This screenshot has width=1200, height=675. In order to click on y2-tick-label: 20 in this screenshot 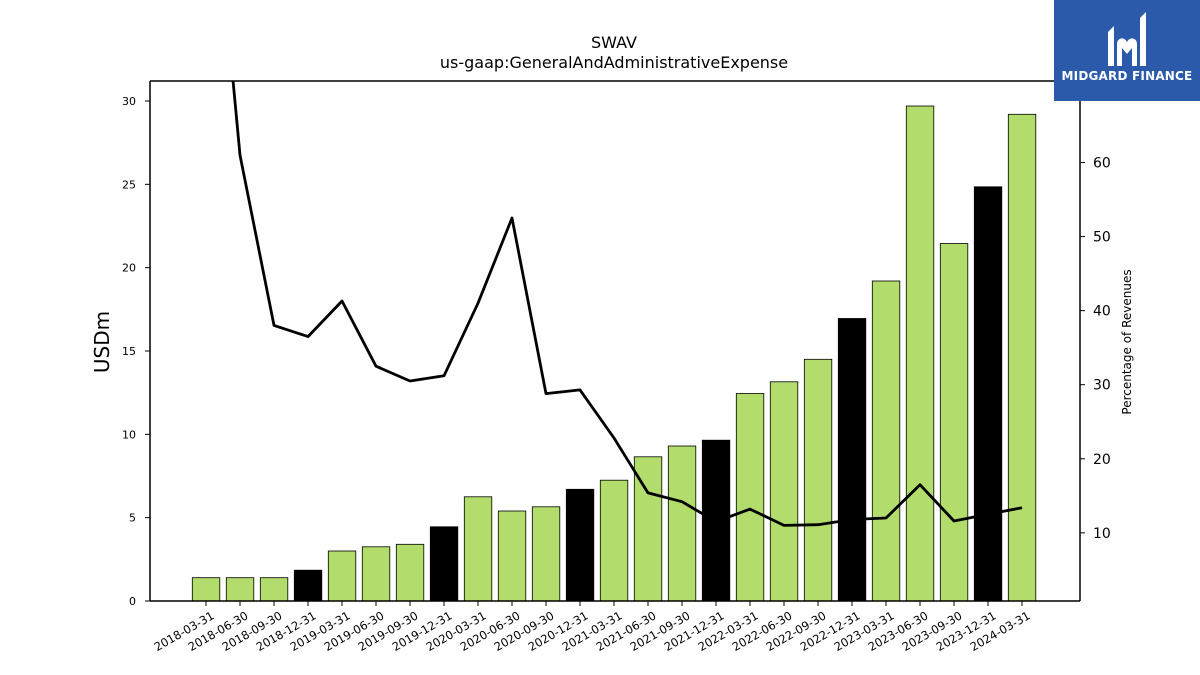, I will do `click(1102, 460)`.